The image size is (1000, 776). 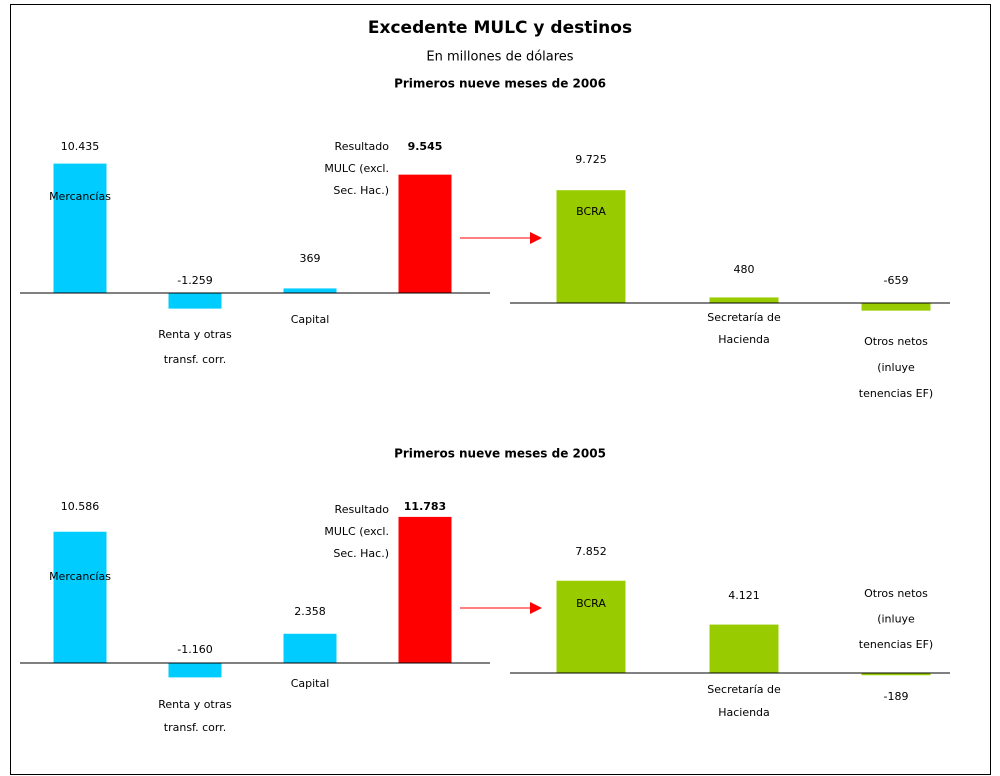 I want to click on data-label: 10.586, so click(x=80, y=506).